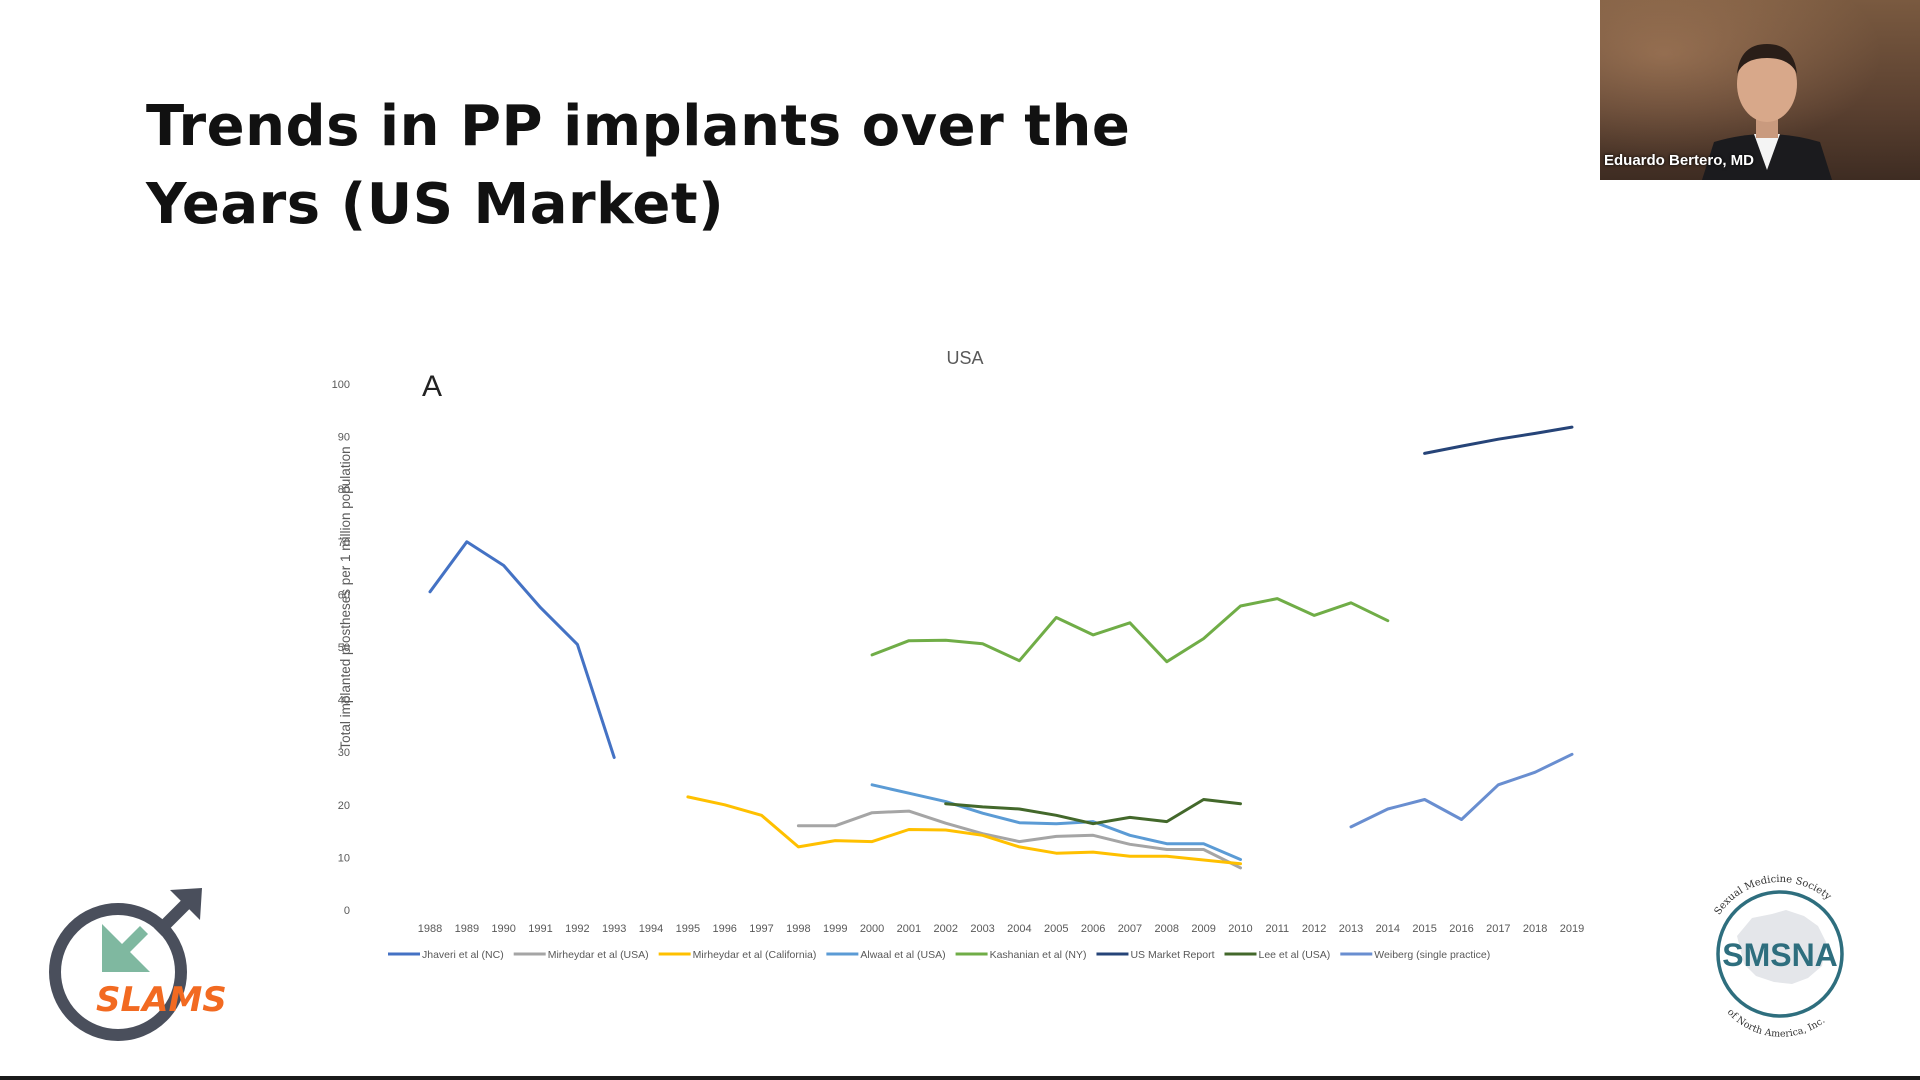 This screenshot has width=1920, height=1080. I want to click on speaker-video: Eduardo Bertero, MD, so click(1760, 90).